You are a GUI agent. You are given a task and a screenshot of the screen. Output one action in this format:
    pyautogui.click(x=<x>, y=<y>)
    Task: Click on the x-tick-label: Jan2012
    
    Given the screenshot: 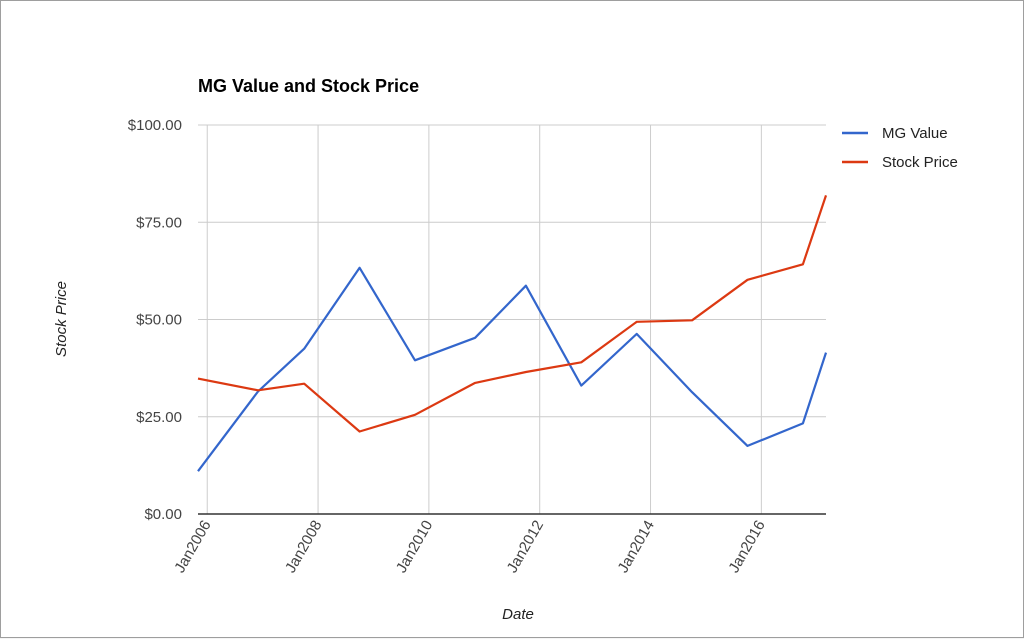 What is the action you would take?
    pyautogui.click(x=526, y=547)
    